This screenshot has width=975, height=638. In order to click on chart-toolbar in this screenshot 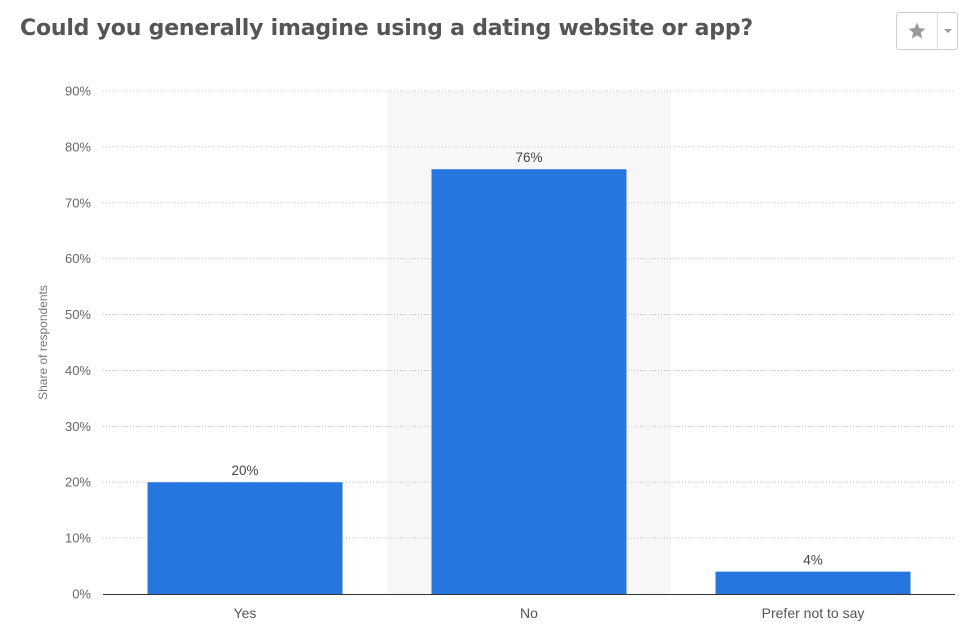, I will do `click(927, 31)`.